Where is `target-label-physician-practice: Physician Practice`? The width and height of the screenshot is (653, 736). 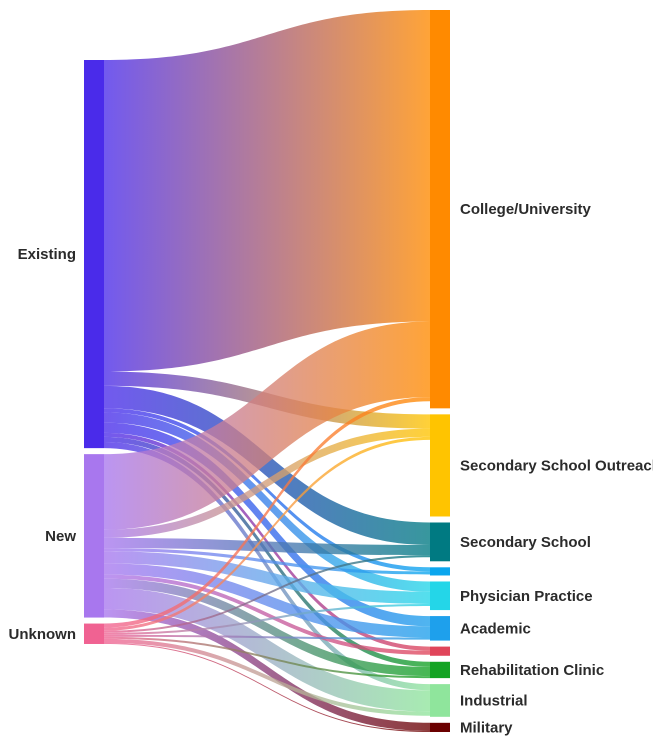
target-label-physician-practice: Physician Practice is located at coordinates (526, 596).